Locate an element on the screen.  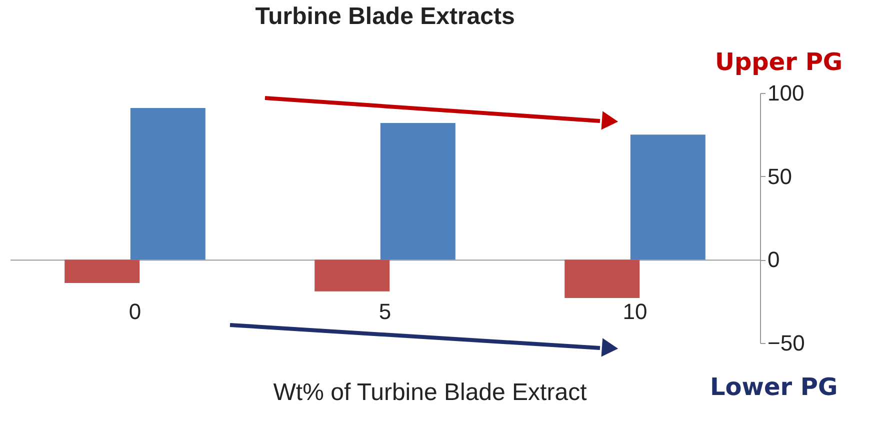
x-tick-label: 0 is located at coordinates (135, 311).